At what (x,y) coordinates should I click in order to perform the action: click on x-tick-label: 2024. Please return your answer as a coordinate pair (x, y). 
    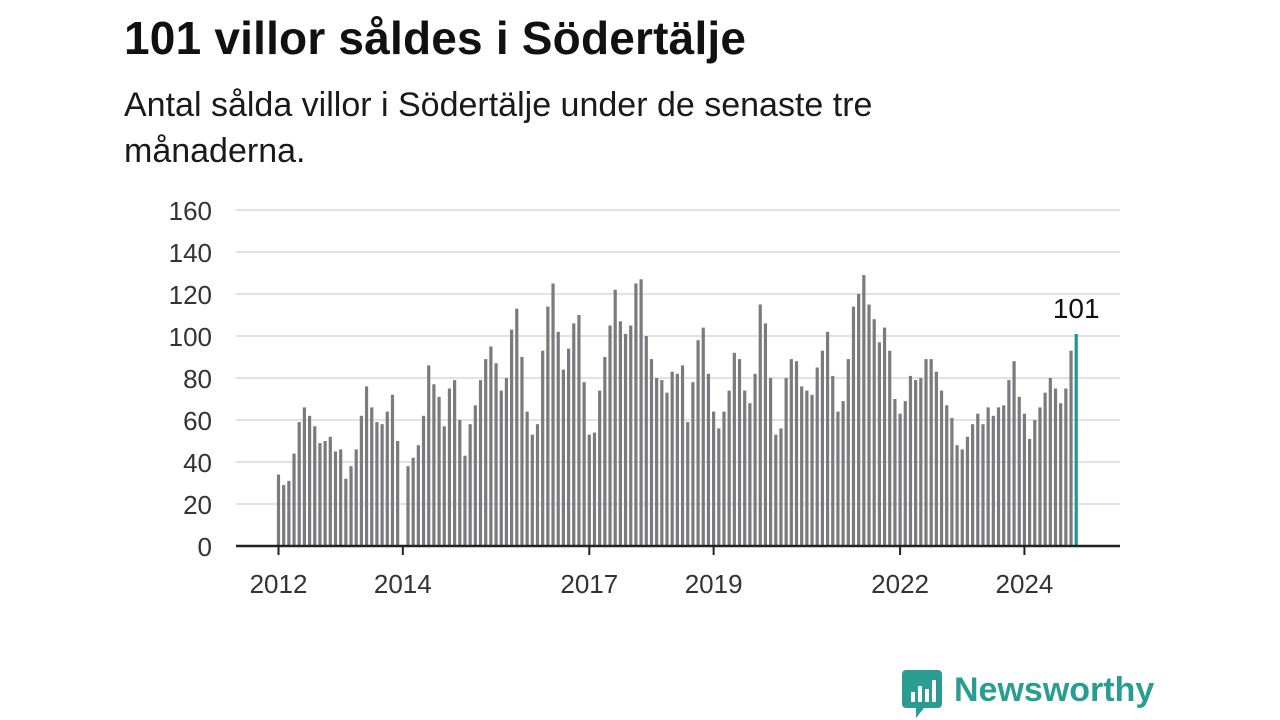
    Looking at the image, I should click on (1024, 584).